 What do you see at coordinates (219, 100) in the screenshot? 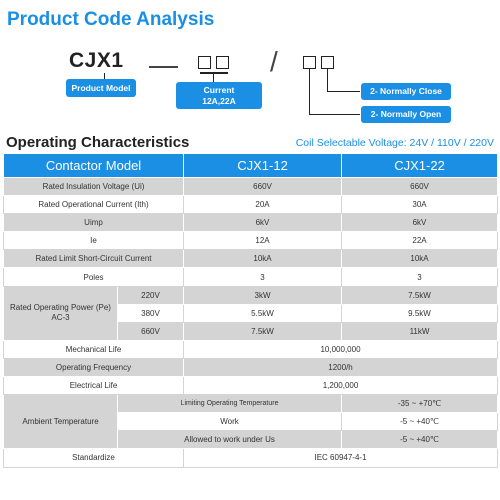
I see `current-label-values: 12A,22A` at bounding box center [219, 100].